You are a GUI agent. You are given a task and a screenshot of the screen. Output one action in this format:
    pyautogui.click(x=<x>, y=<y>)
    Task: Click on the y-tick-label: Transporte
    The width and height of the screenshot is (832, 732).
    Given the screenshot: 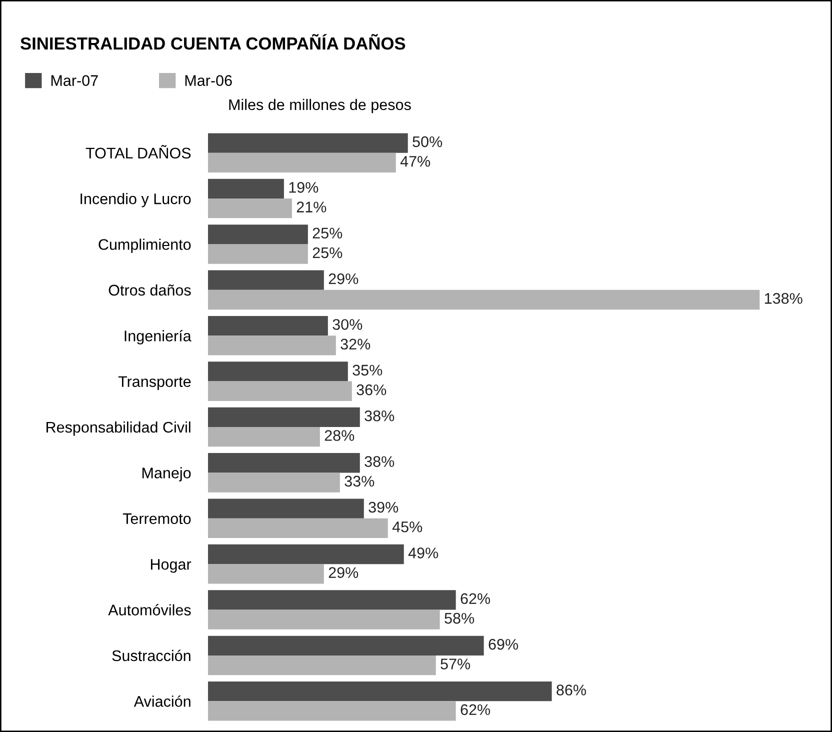 What is the action you would take?
    pyautogui.click(x=154, y=383)
    